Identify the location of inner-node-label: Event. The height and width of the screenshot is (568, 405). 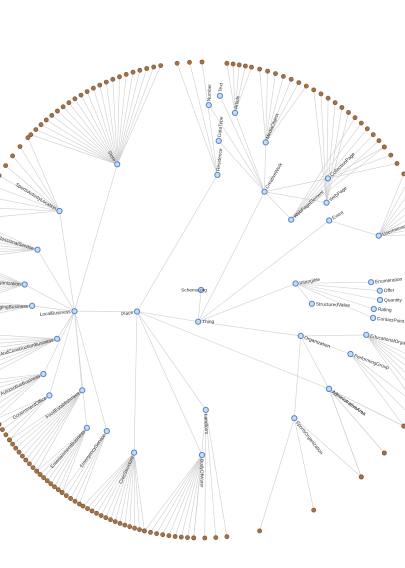
(338, 215).